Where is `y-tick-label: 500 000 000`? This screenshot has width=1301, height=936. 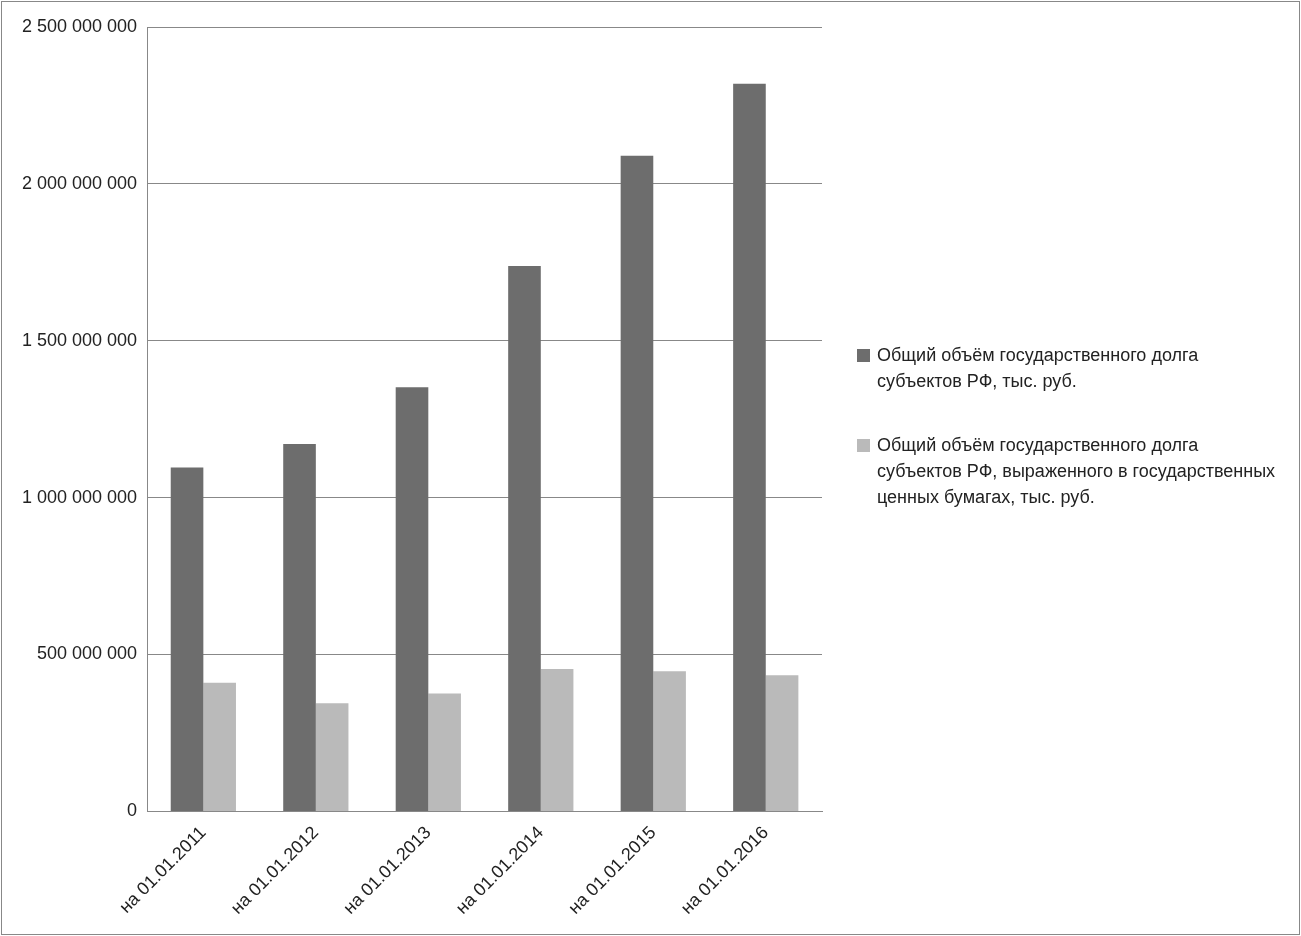
y-tick-label: 500 000 000 is located at coordinates (87, 653).